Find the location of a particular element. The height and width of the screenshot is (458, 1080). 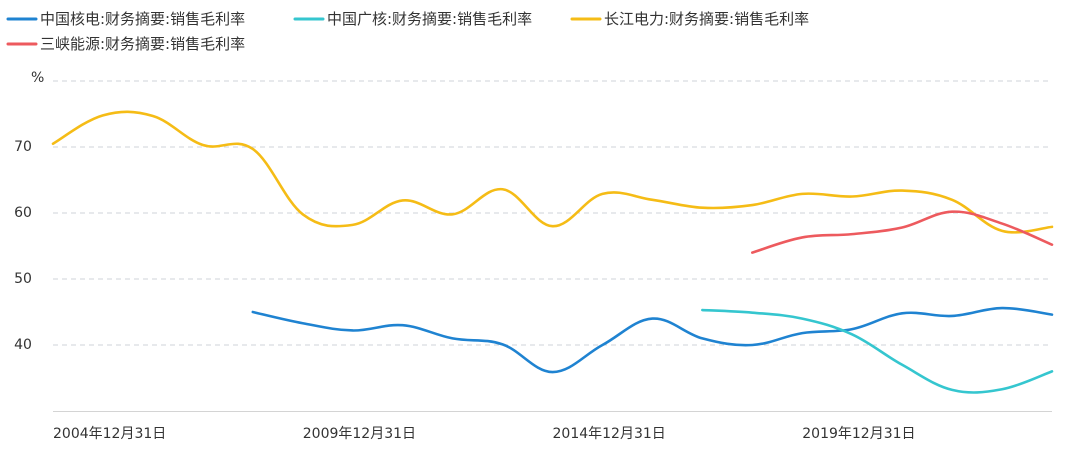

legend-item-4: 三峡能源:财务摘要:销售毛利率 is located at coordinates (125, 44).